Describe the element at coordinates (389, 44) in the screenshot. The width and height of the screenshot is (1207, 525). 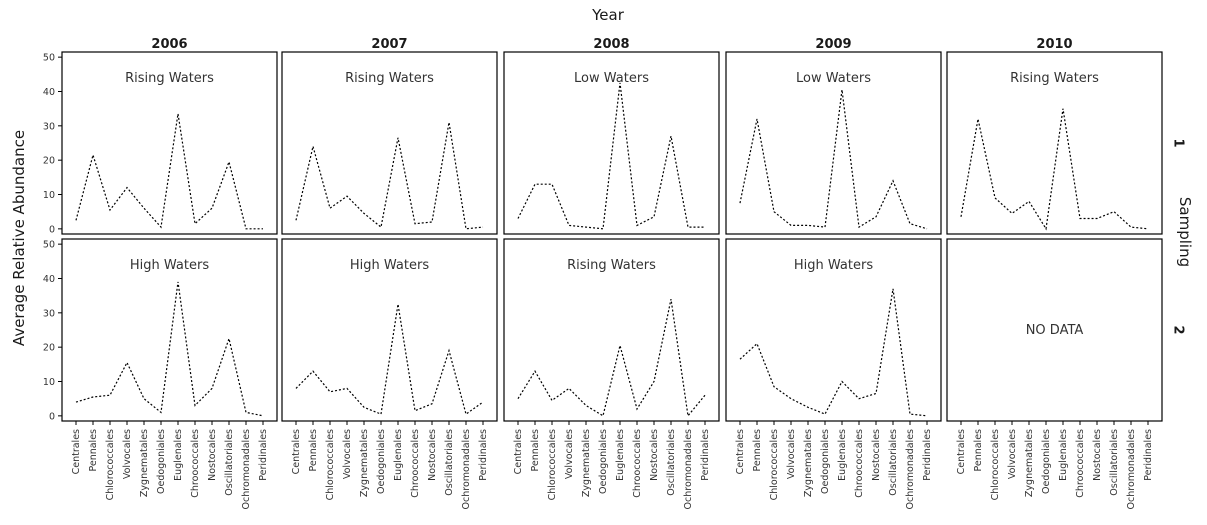
I see `column-label-2007: 2007` at that location.